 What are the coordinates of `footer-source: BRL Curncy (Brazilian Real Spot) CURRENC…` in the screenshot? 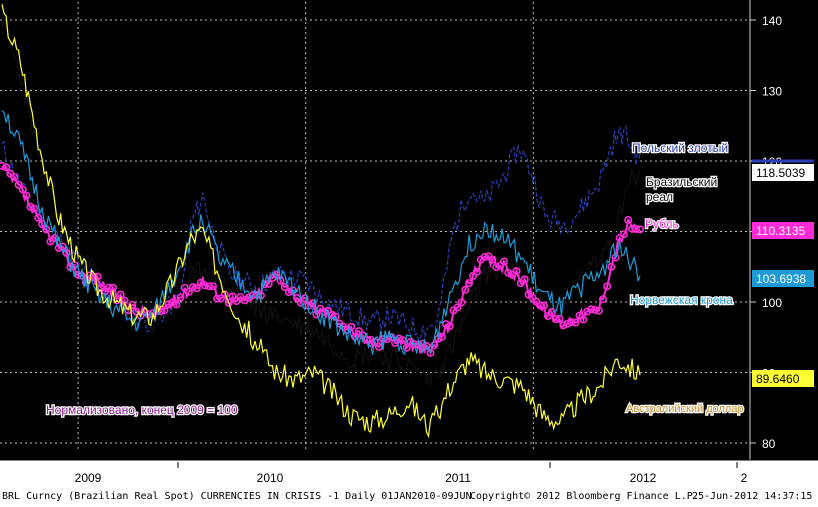 It's located at (237, 496).